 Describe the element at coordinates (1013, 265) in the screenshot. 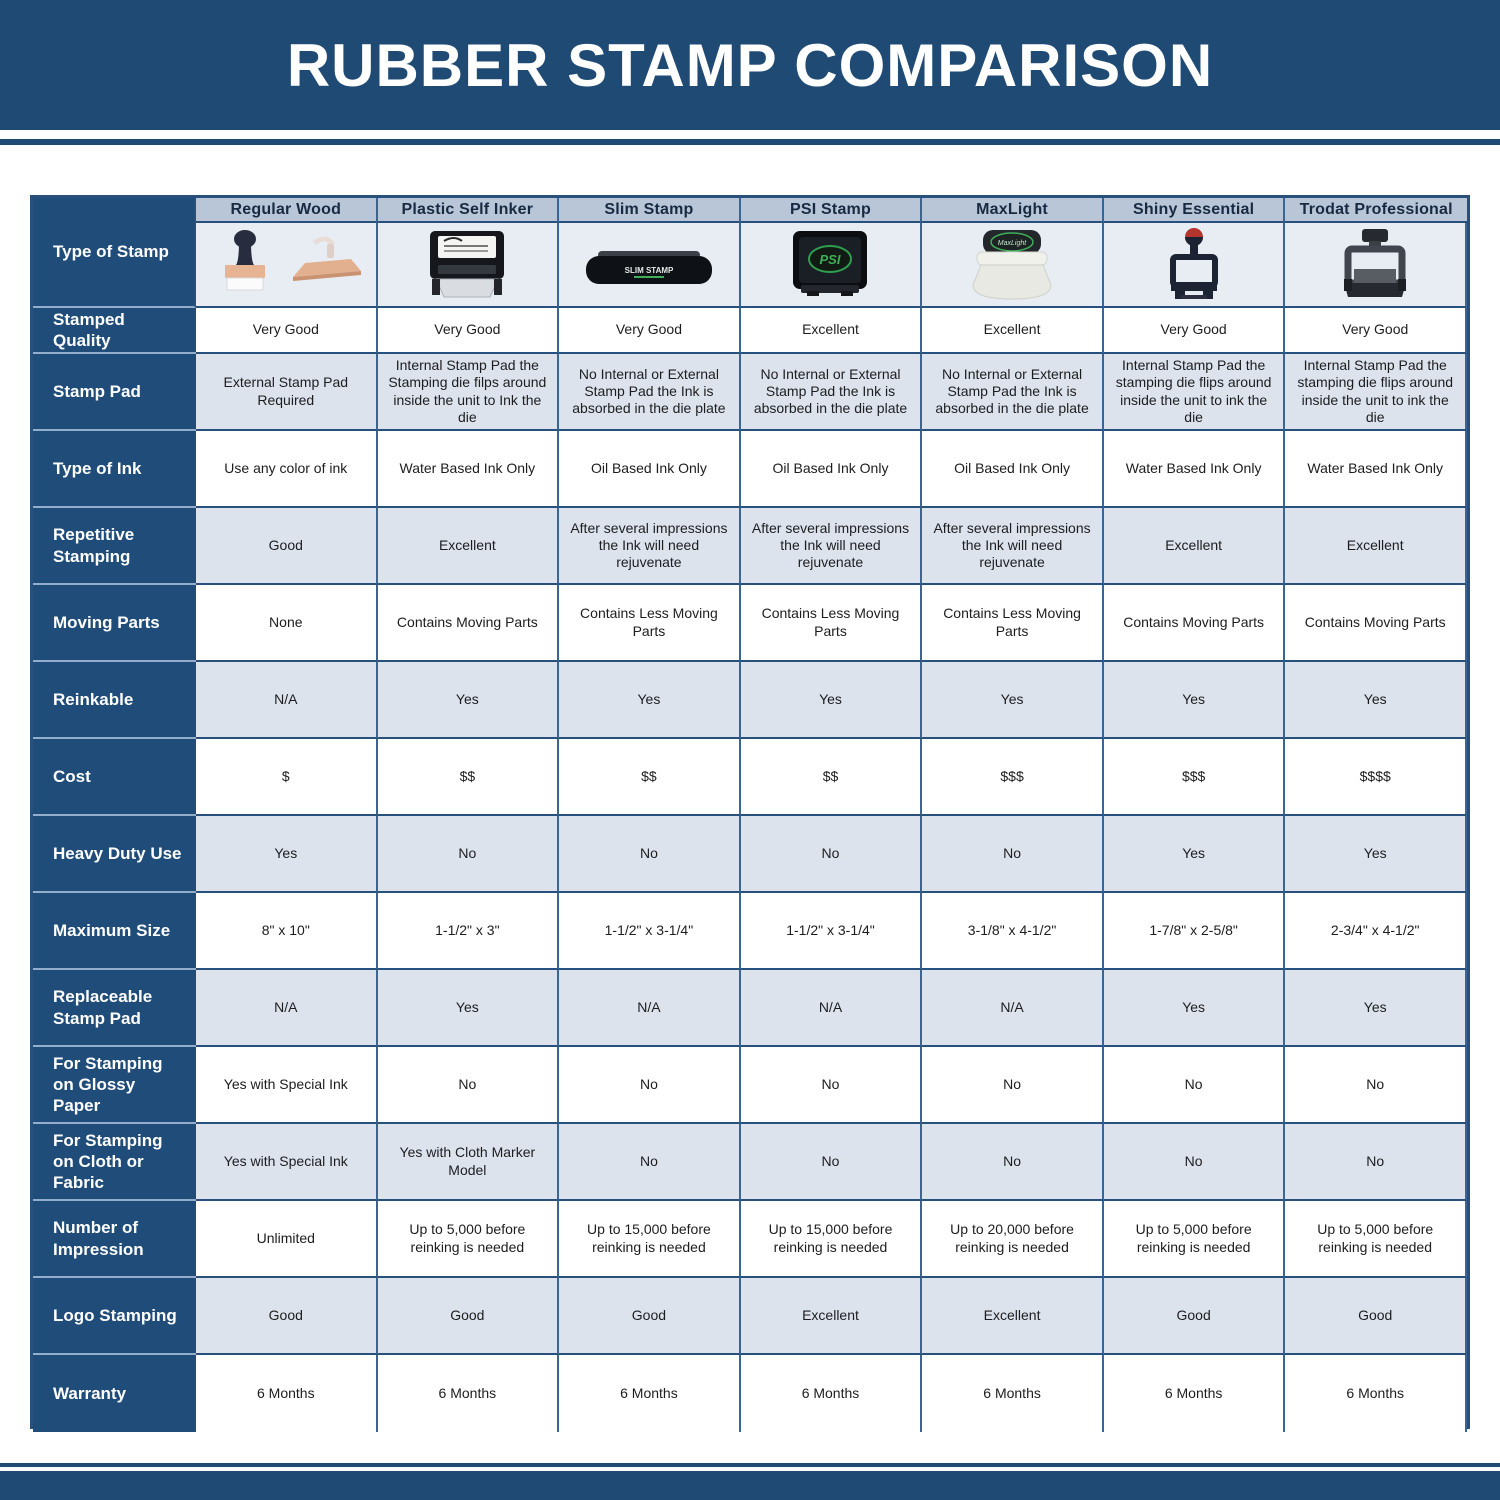

I see `maxlight-stamp-icon: MaxLight` at that location.